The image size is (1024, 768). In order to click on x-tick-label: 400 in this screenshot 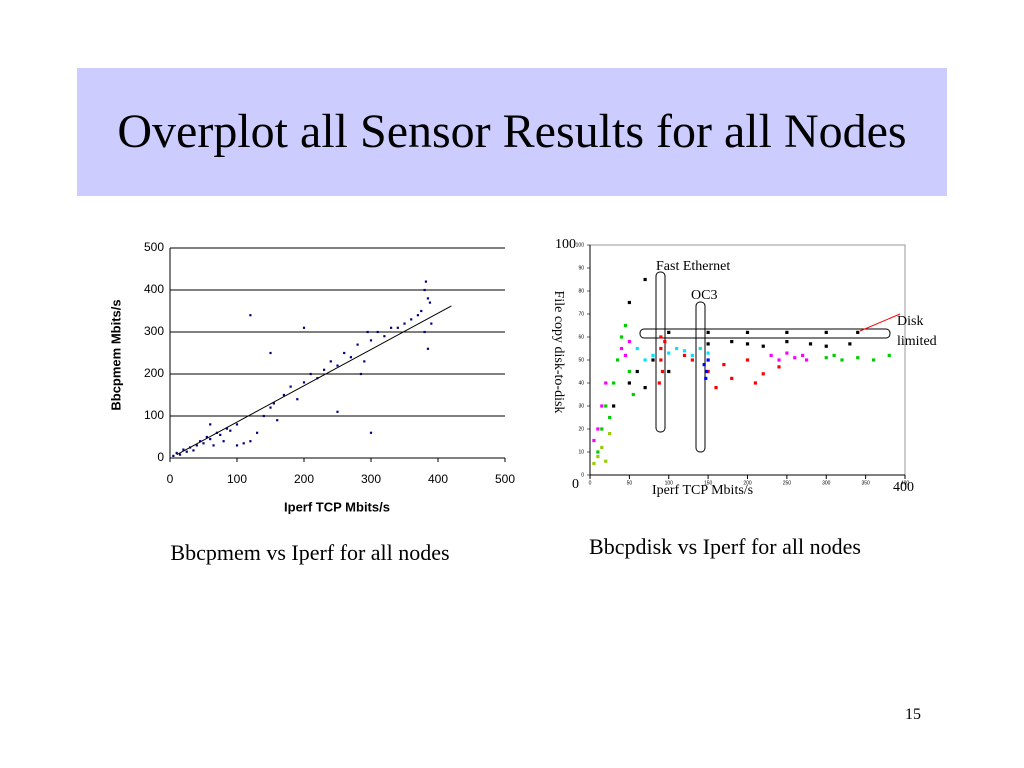, I will do `click(438, 479)`.